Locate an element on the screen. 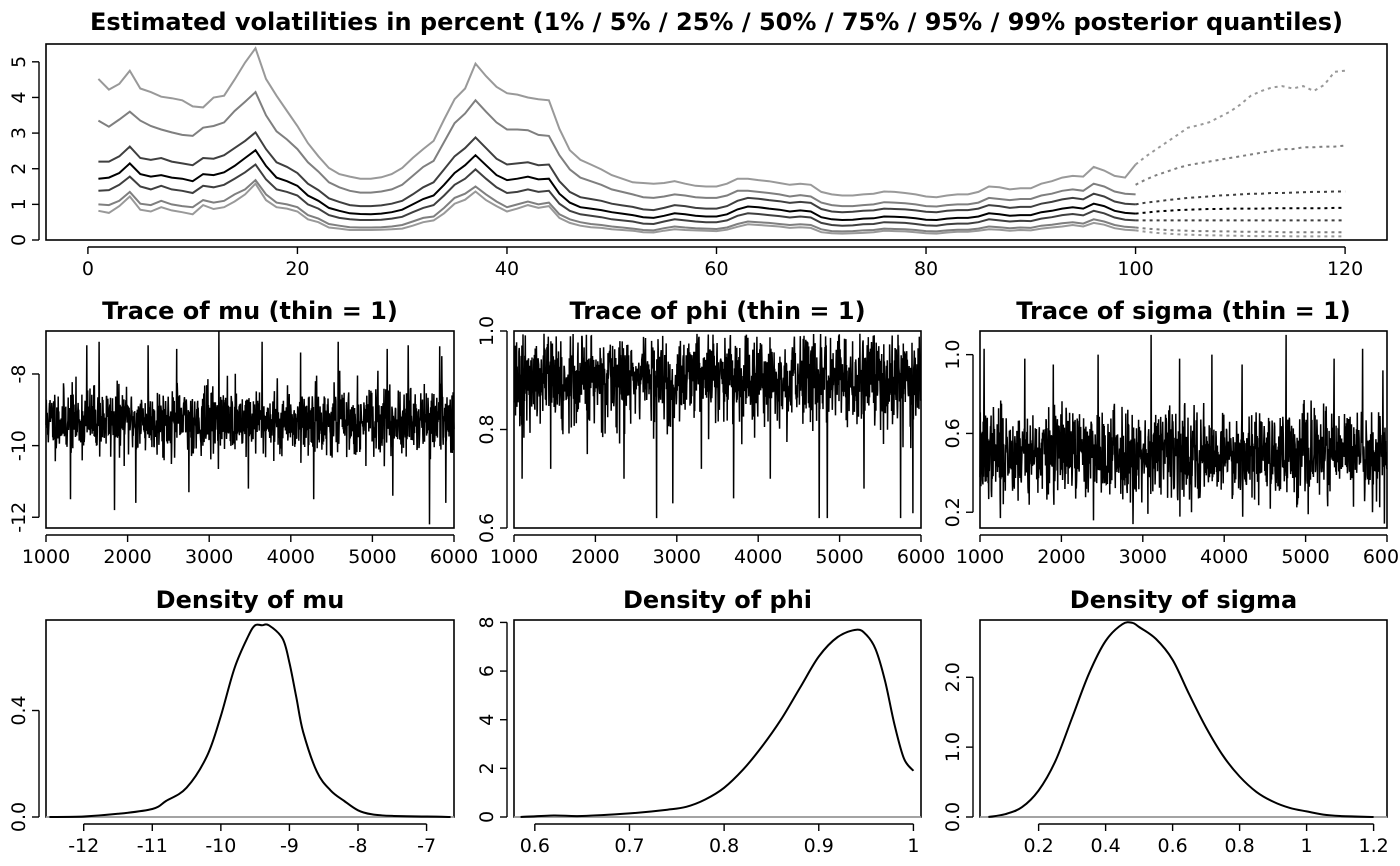 The image size is (1400, 866). x-tick-label: -8 is located at coordinates (358, 846).